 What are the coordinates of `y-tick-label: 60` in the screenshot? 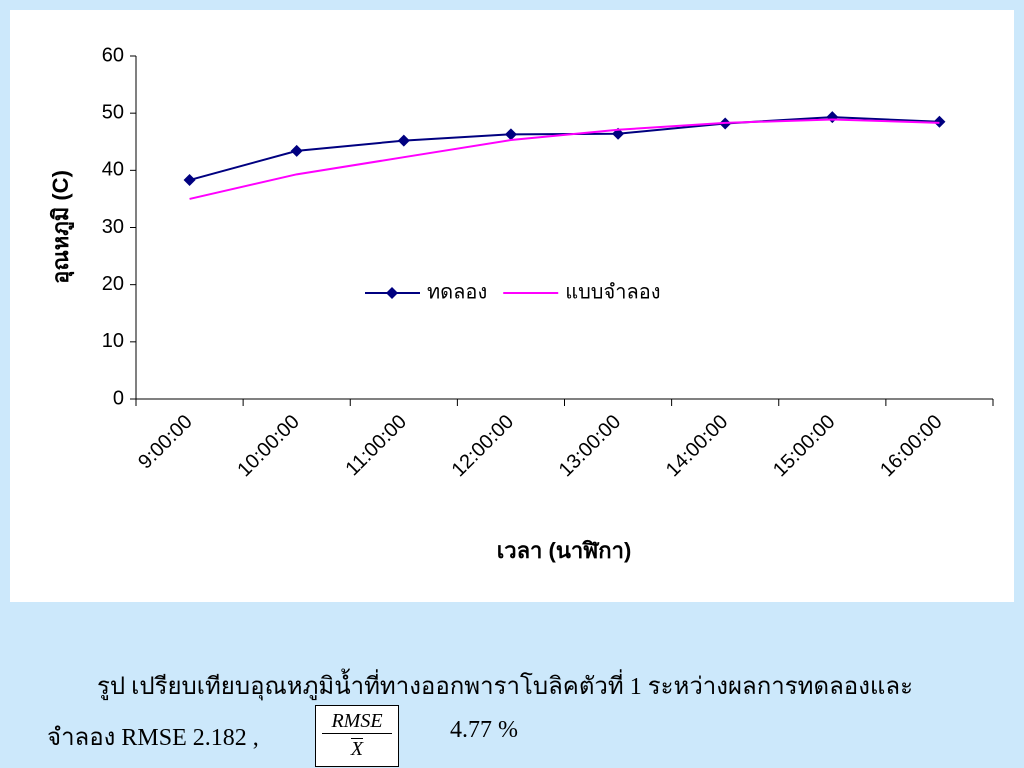 It's located at (113, 55).